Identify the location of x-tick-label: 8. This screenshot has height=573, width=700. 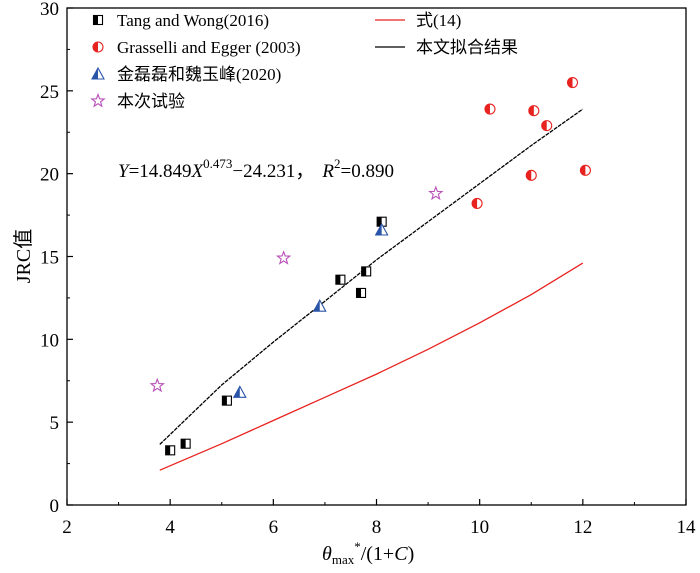
(377, 527).